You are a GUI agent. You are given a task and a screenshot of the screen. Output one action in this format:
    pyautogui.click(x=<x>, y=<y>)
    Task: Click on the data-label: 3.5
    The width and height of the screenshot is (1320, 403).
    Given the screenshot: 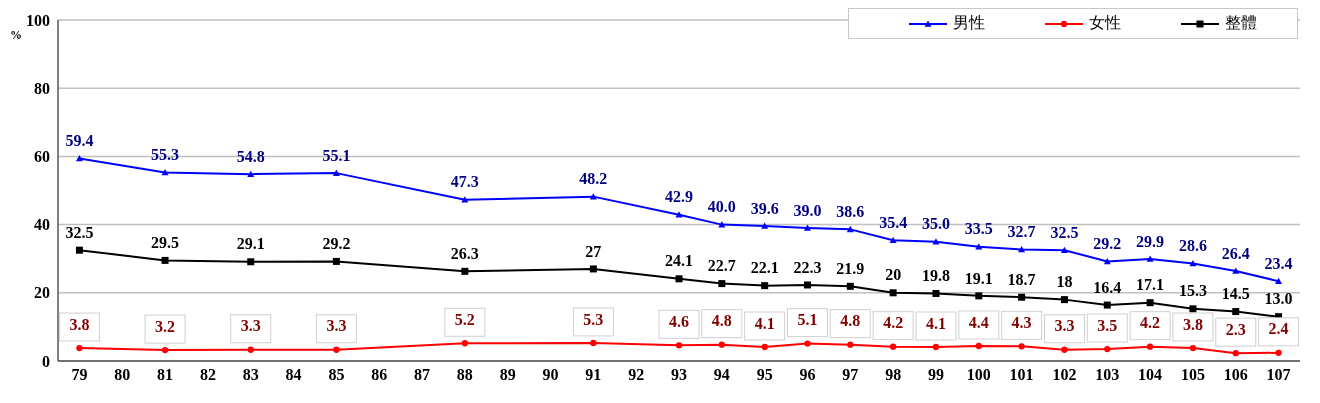 What is the action you would take?
    pyautogui.click(x=1107, y=325)
    